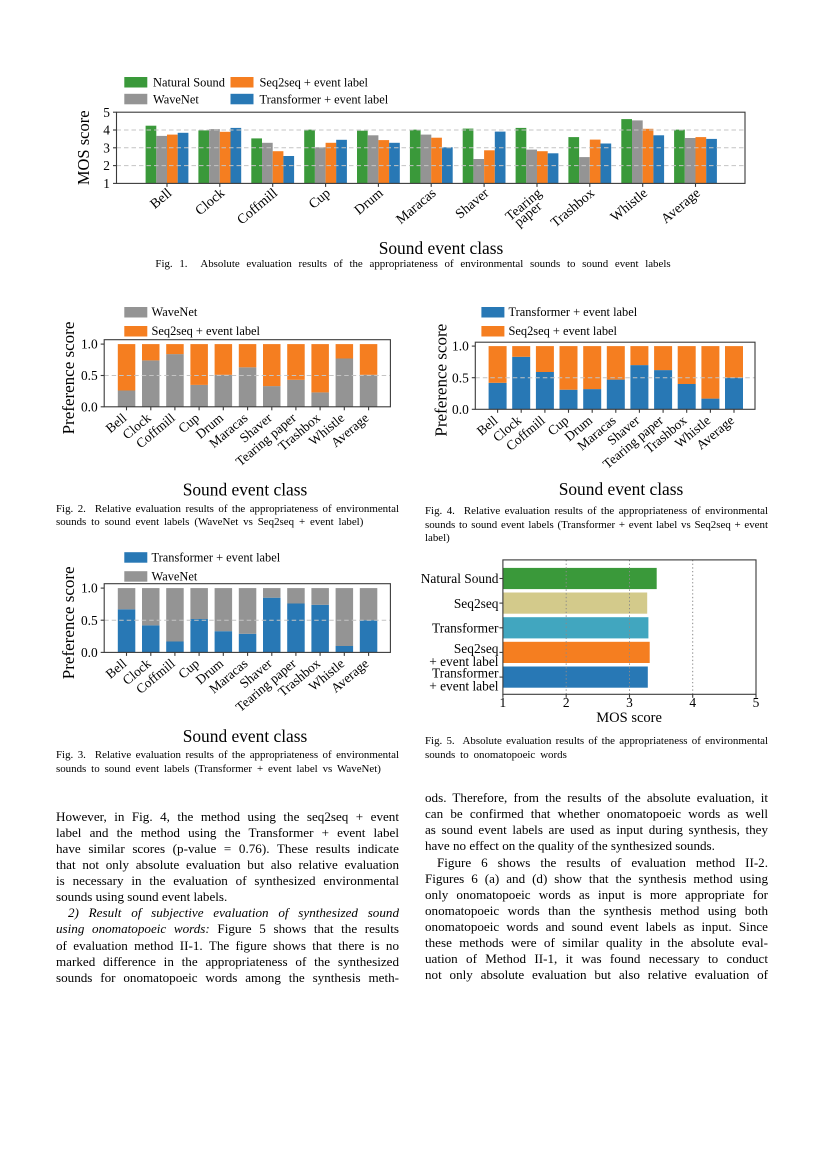  I want to click on svg-text: Maracas, so click(417, 207).